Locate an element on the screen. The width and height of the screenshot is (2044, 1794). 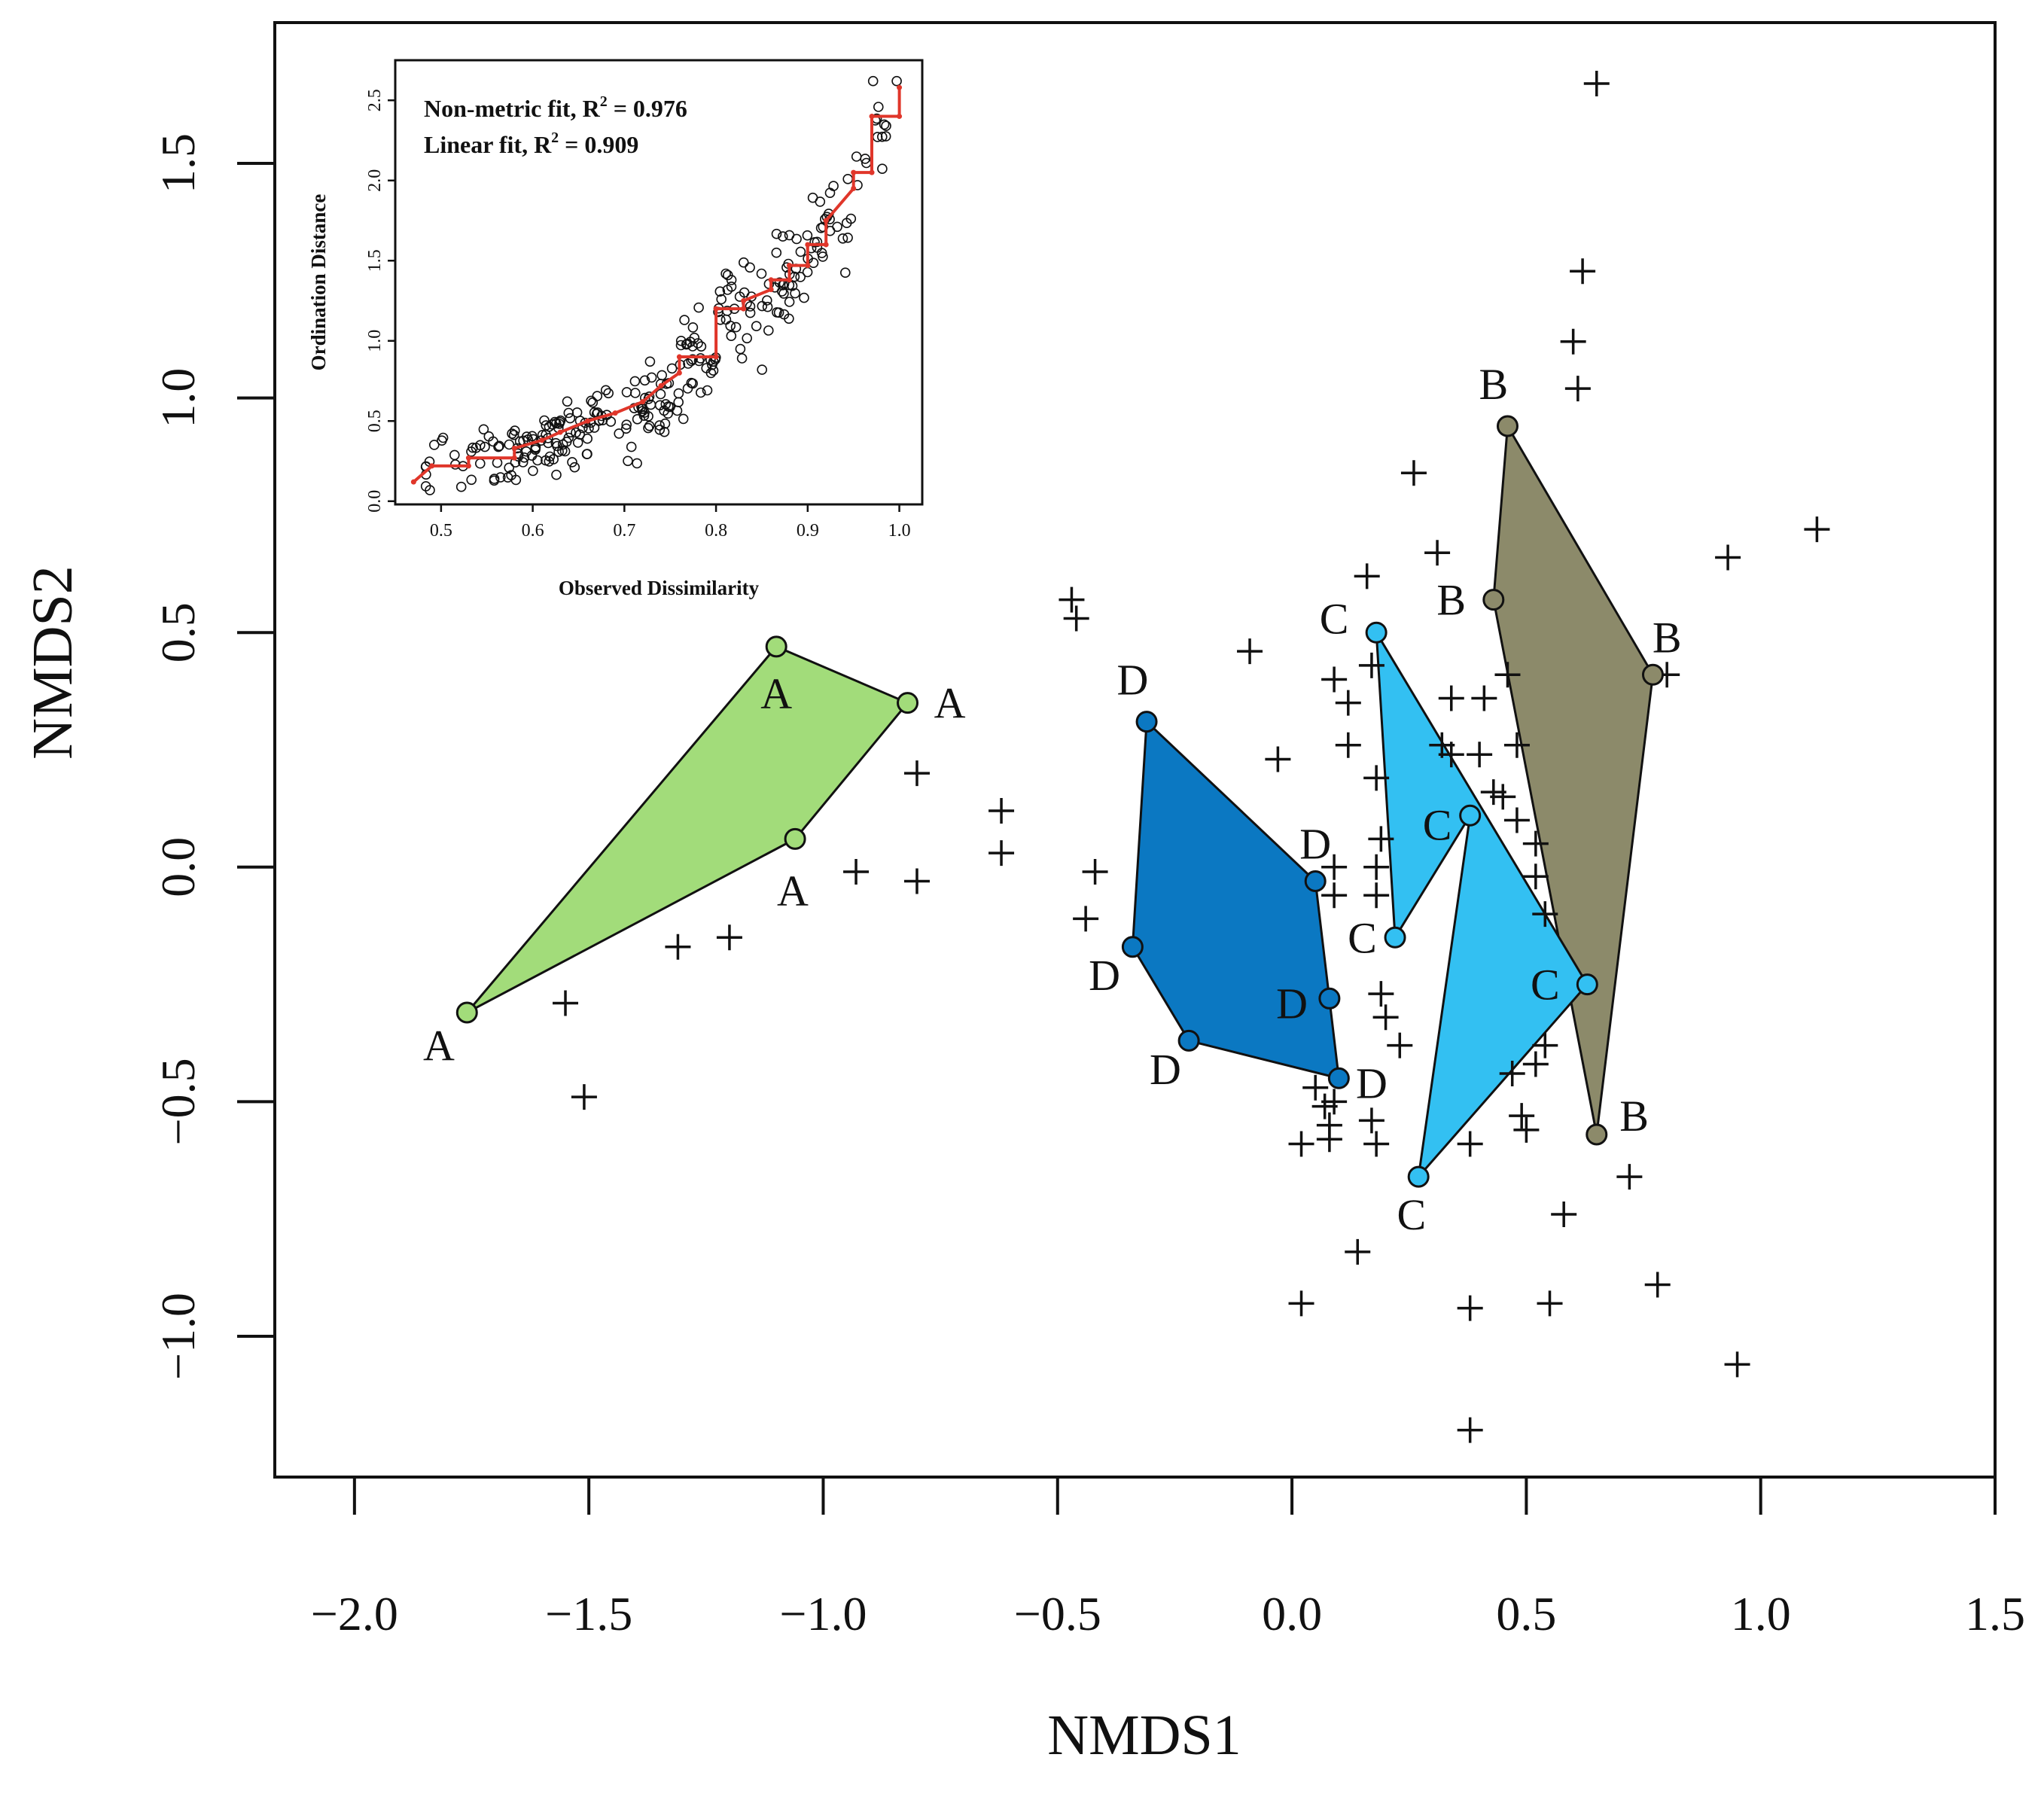
y-axis-title: NMDS2 is located at coordinates (52, 662).